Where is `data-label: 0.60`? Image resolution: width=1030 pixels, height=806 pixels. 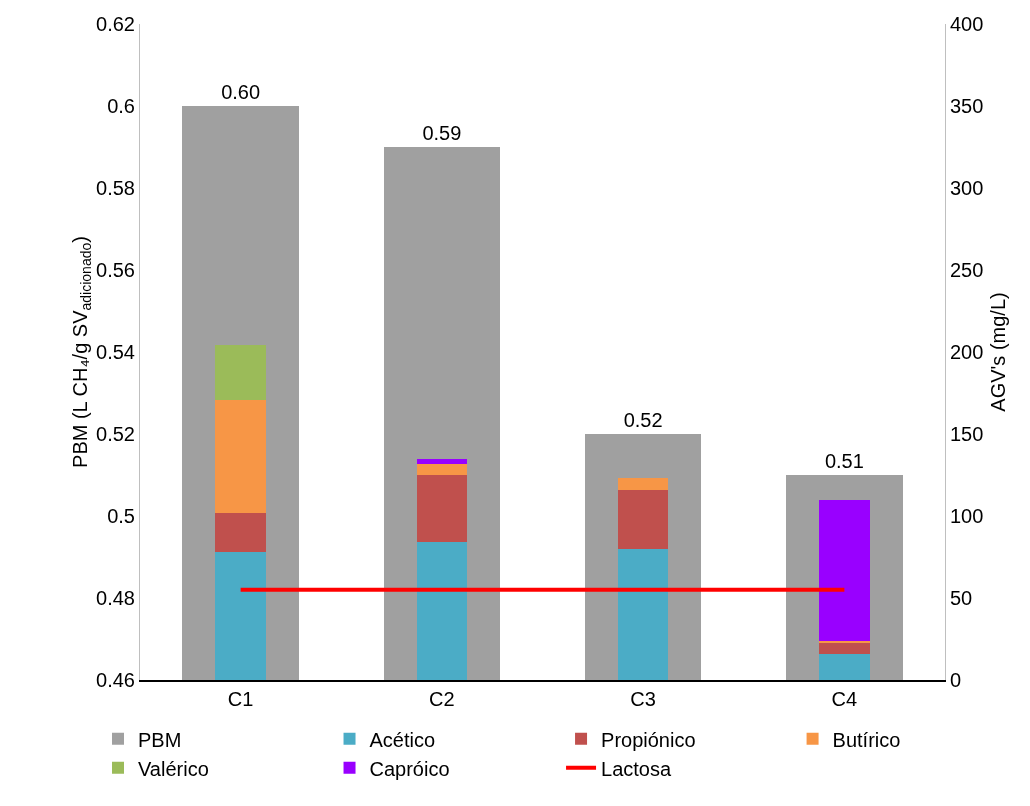 data-label: 0.60 is located at coordinates (241, 92).